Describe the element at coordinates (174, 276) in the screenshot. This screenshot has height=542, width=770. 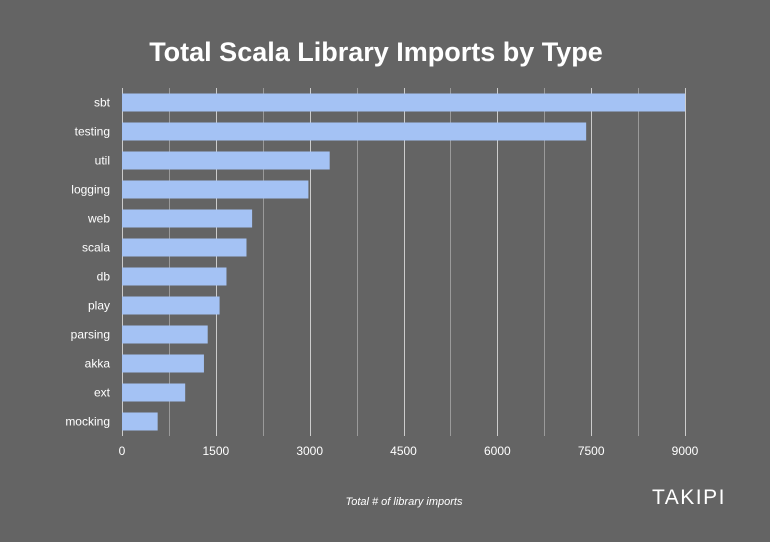
I see `bar-db` at that location.